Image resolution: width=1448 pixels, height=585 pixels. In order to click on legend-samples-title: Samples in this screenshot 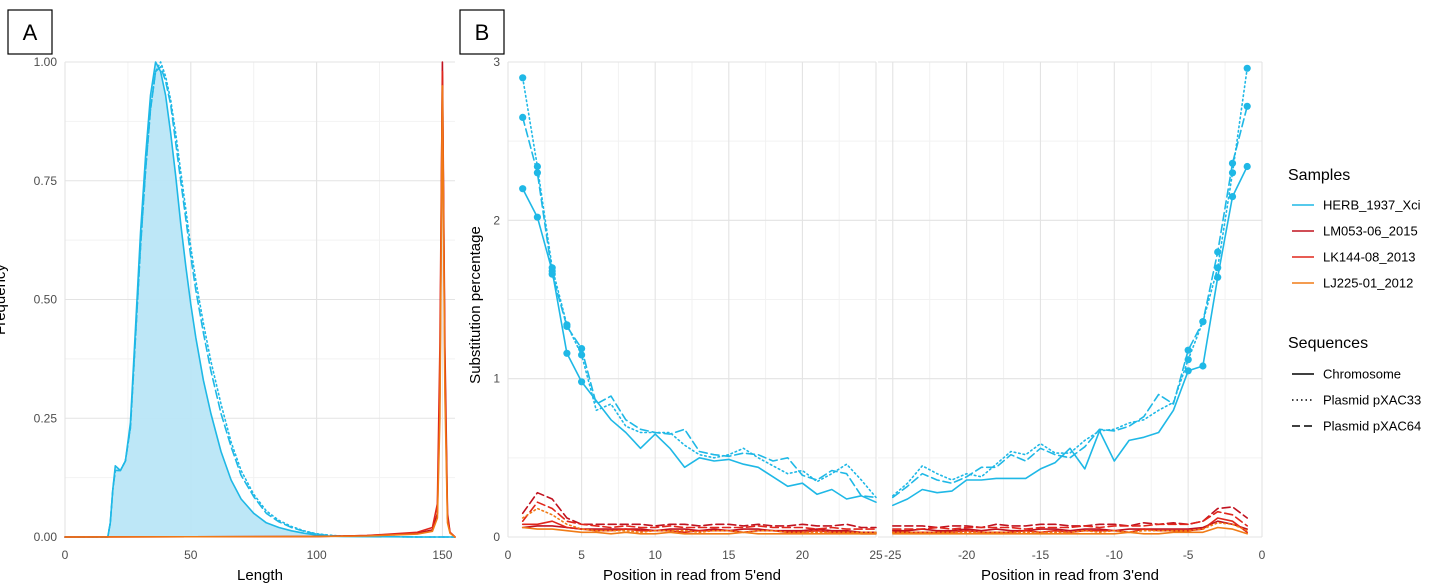, I will do `click(1319, 175)`.